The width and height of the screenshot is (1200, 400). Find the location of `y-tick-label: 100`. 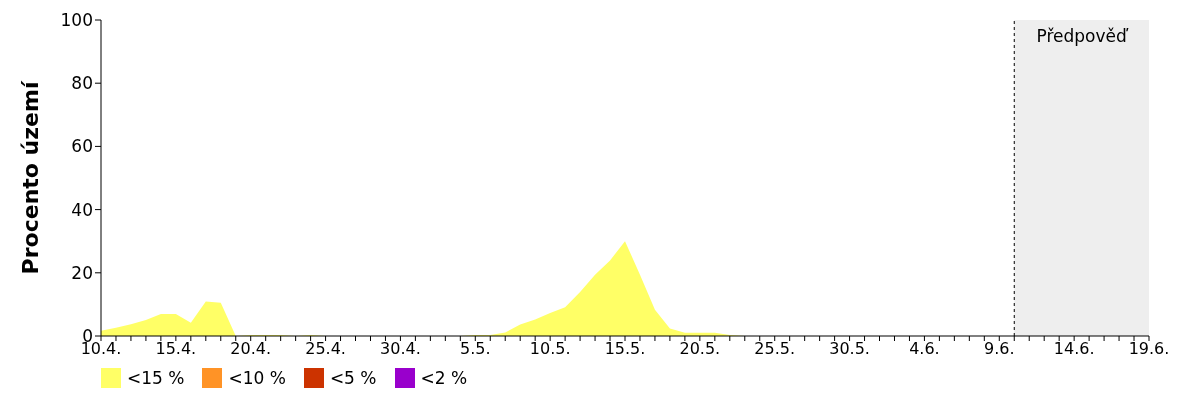

y-tick-label: 100 is located at coordinates (76, 20).